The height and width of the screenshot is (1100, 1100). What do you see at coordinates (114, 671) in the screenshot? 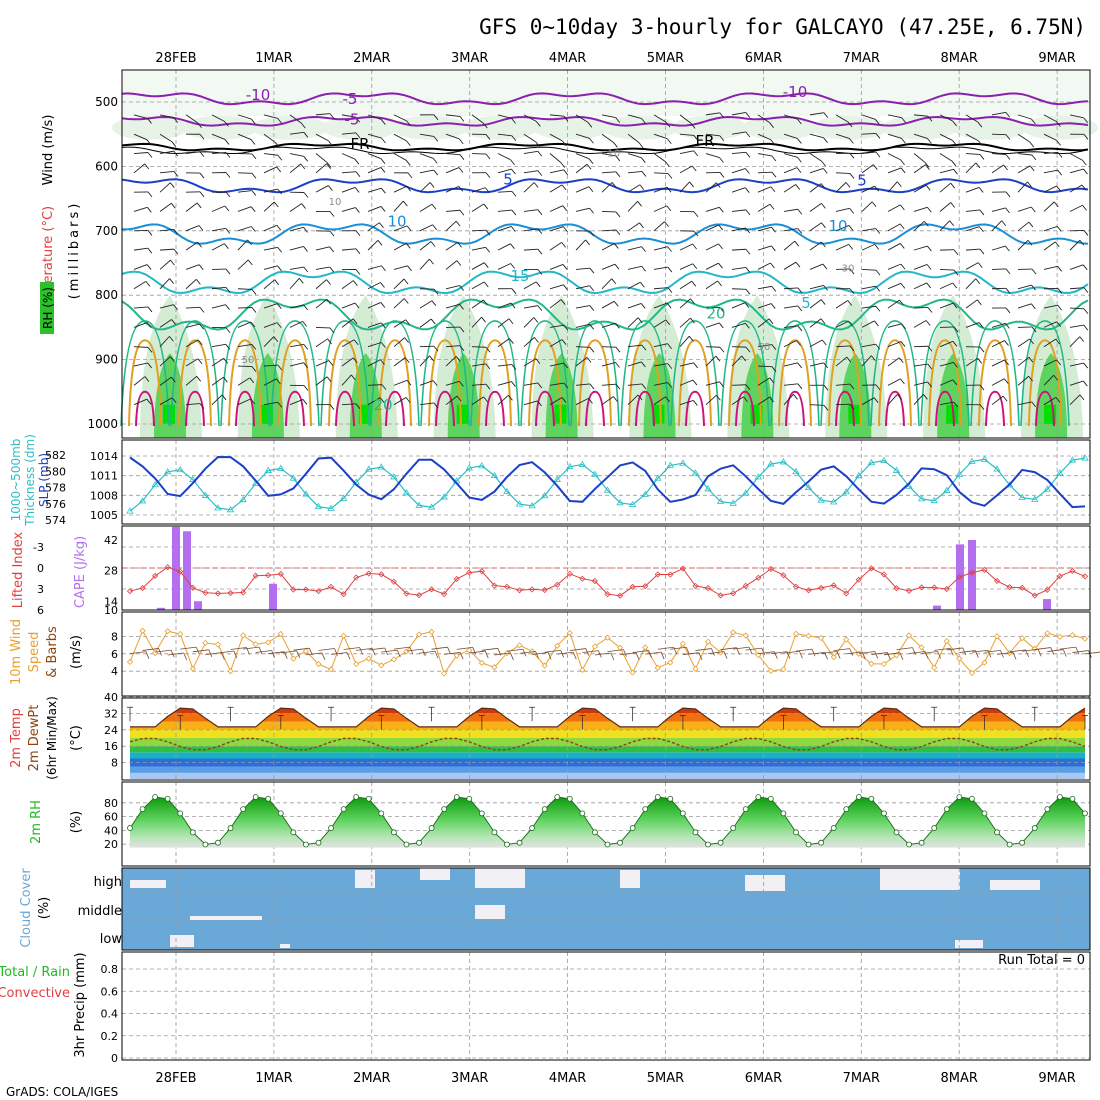
I see `wind-tick-label: 4` at bounding box center [114, 671].